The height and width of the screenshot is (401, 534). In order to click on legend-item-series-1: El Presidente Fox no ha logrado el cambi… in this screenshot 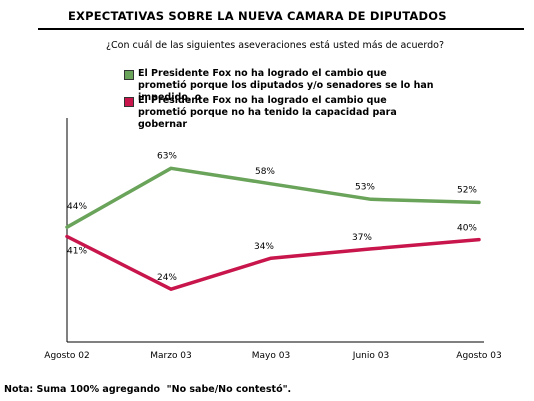, I will do `click(281, 86)`.